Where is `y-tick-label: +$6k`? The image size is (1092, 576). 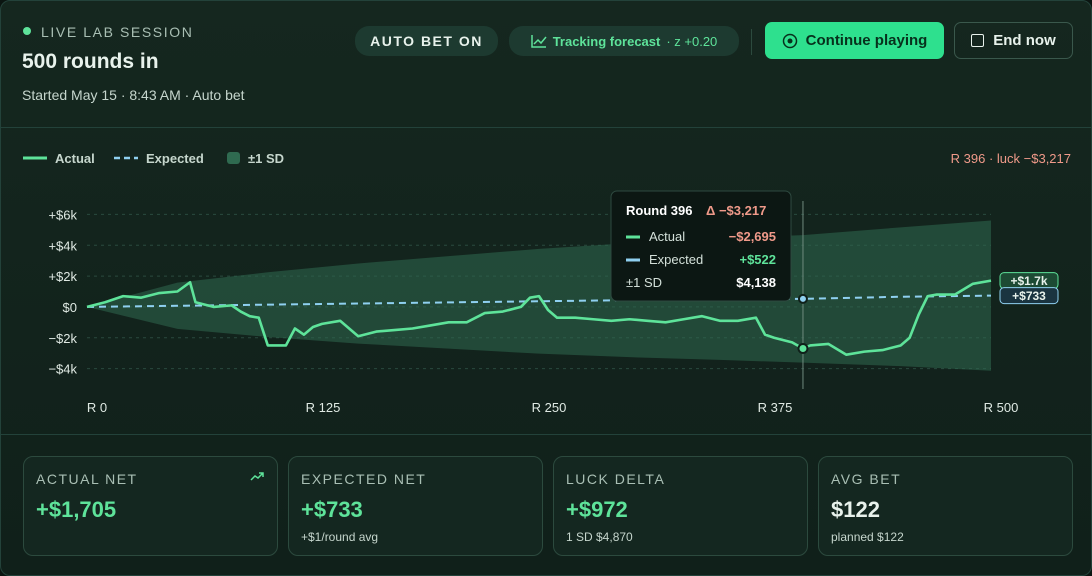 y-tick-label: +$6k is located at coordinates (62, 214).